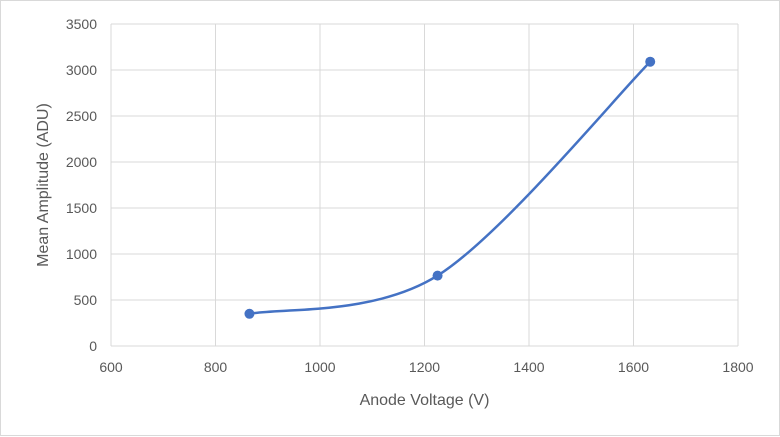 This screenshot has width=780, height=437. Describe the element at coordinates (528, 367) in the screenshot. I see `x-tick-label: 1400` at that location.